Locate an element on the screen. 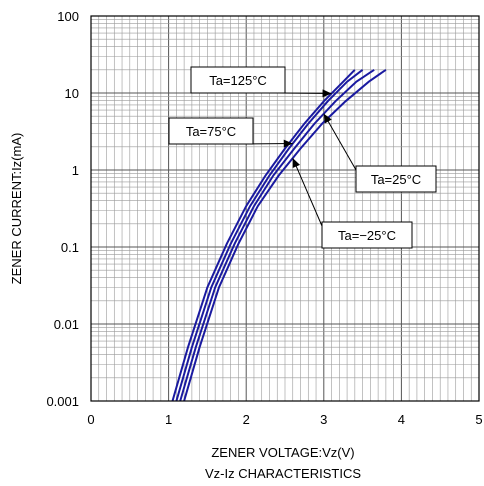 Image resolution: width=484 pixels, height=486 pixels. x-tick-label: 0 is located at coordinates (90, 419).